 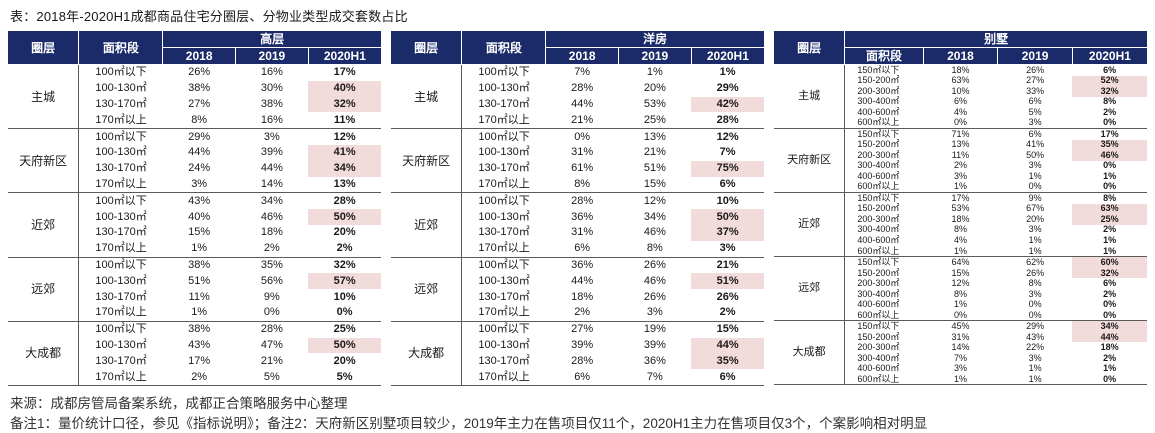 What do you see at coordinates (344, 56) in the screenshot?
I see `col-header-year: 2020H1` at bounding box center [344, 56].